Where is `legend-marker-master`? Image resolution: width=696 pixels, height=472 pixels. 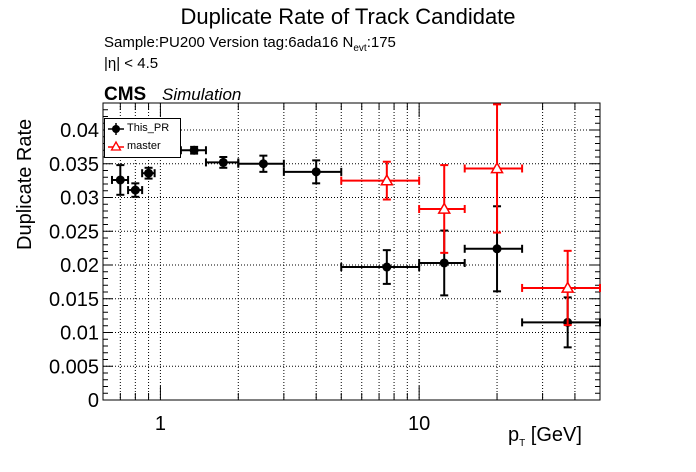 legend-marker-master is located at coordinates (116, 145).